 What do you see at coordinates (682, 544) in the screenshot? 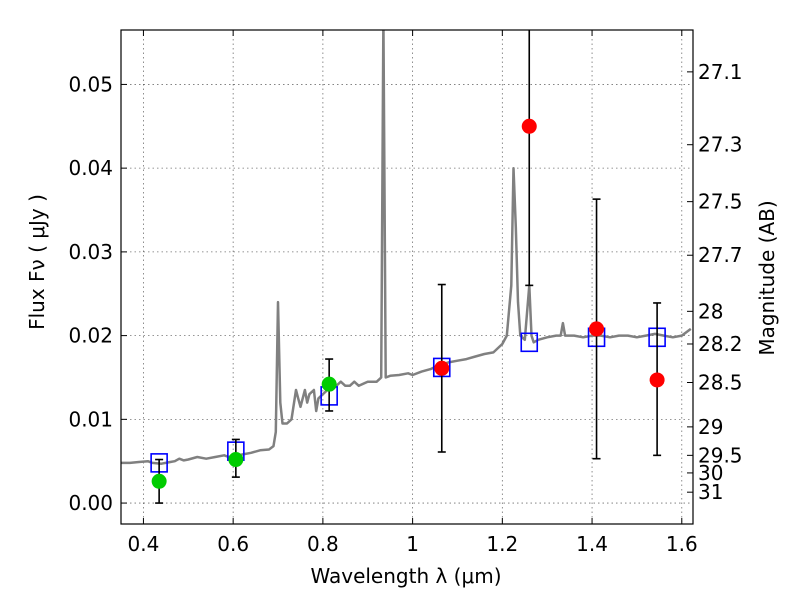
I see `x-tick-label: 1.6` at bounding box center [682, 544].